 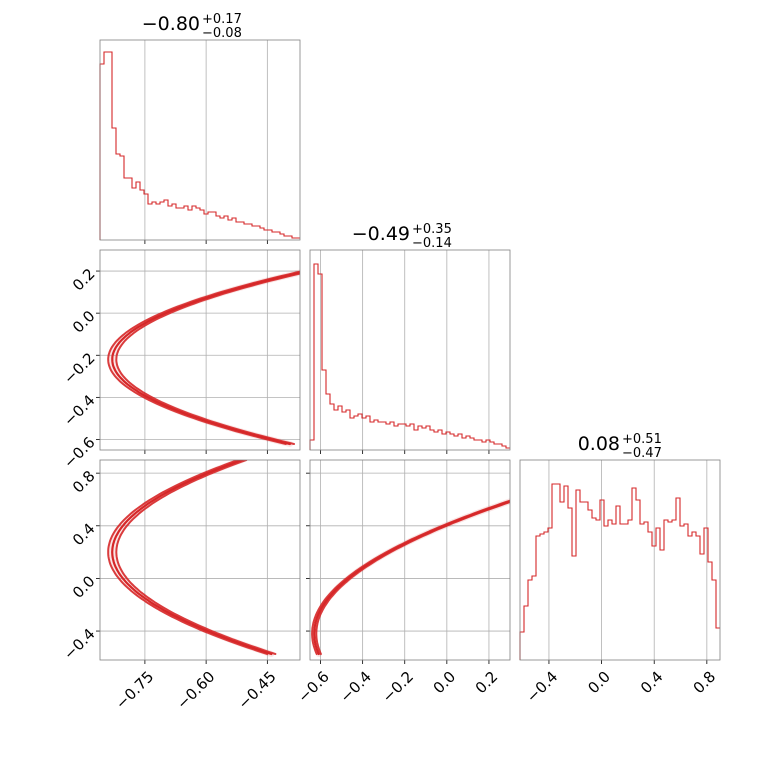 What do you see at coordinates (599, 444) in the screenshot?
I see `svg-text: 0.08` at bounding box center [599, 444].